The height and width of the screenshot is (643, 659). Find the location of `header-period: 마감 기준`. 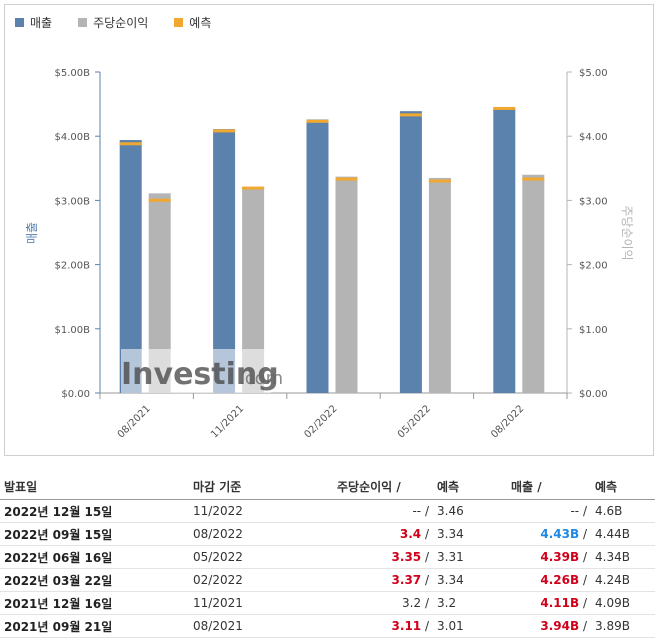

header-period: 마감 기준 is located at coordinates (261, 486).